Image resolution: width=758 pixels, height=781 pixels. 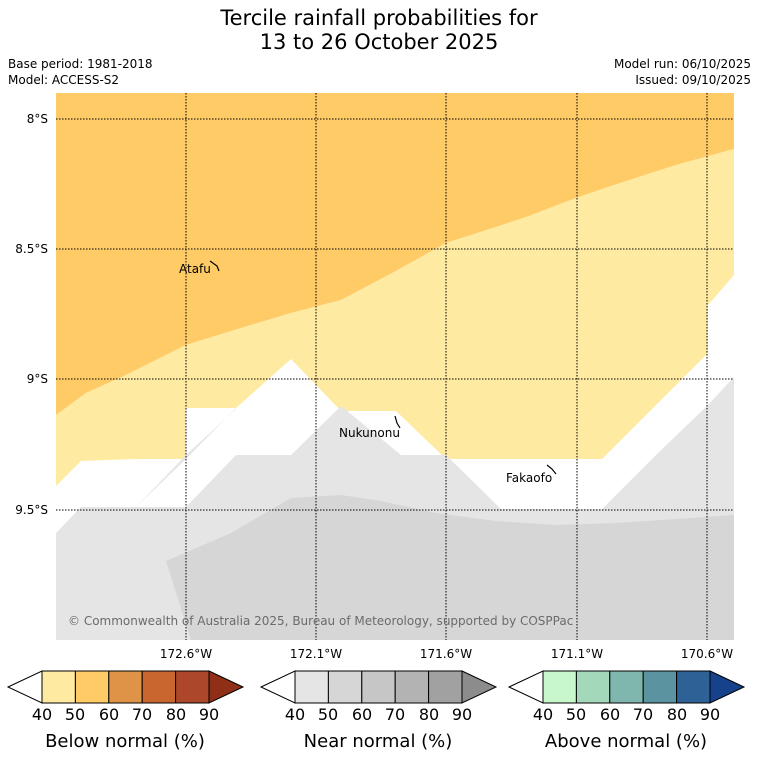 What do you see at coordinates (195, 269) in the screenshot?
I see `place-label-atafu: Atafu` at bounding box center [195, 269].